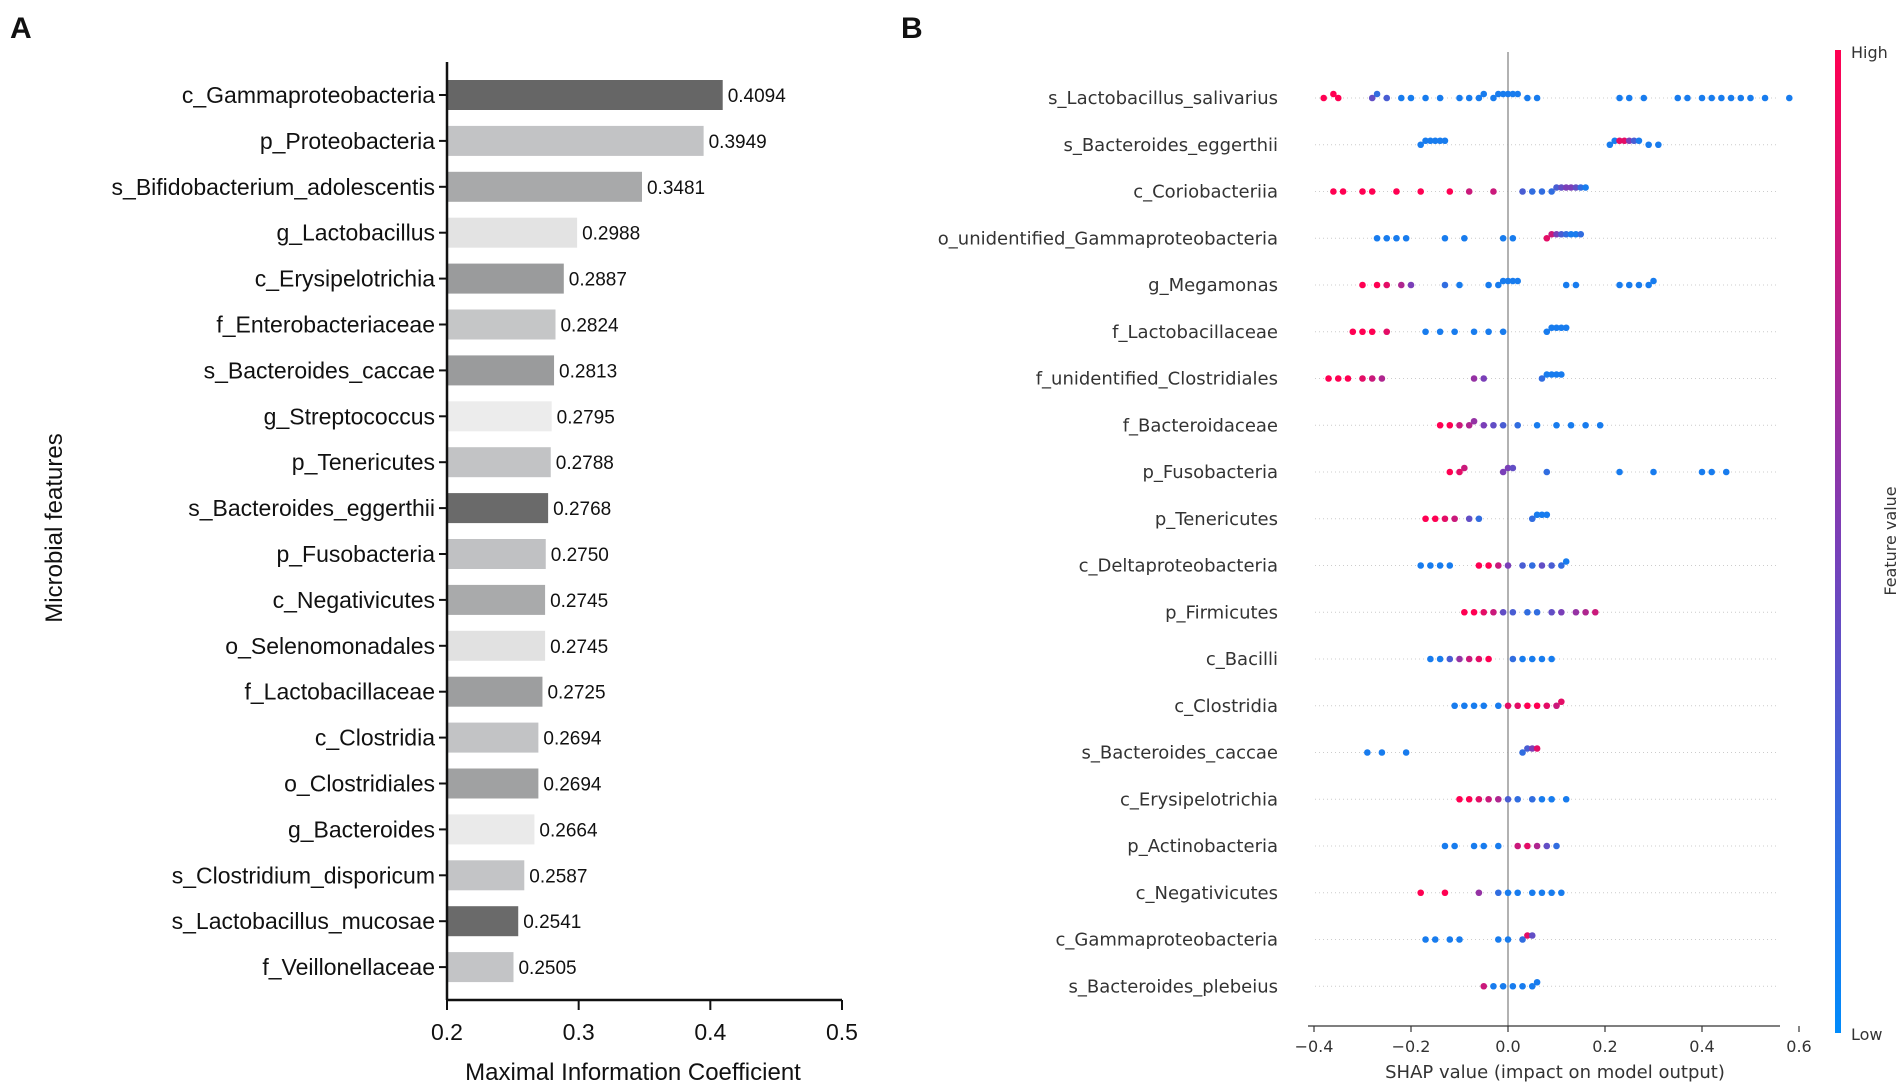  What do you see at coordinates (493, 783) in the screenshot?
I see `bar-o_Clostridiales` at bounding box center [493, 783].